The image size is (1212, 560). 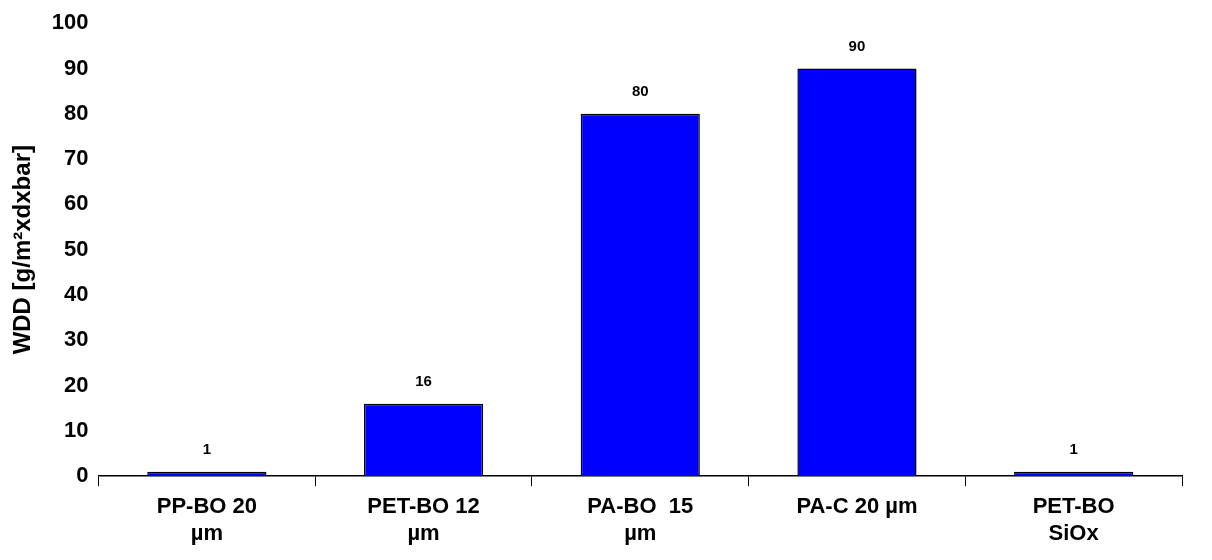 I want to click on y-tick-label: 10, so click(x=76, y=429).